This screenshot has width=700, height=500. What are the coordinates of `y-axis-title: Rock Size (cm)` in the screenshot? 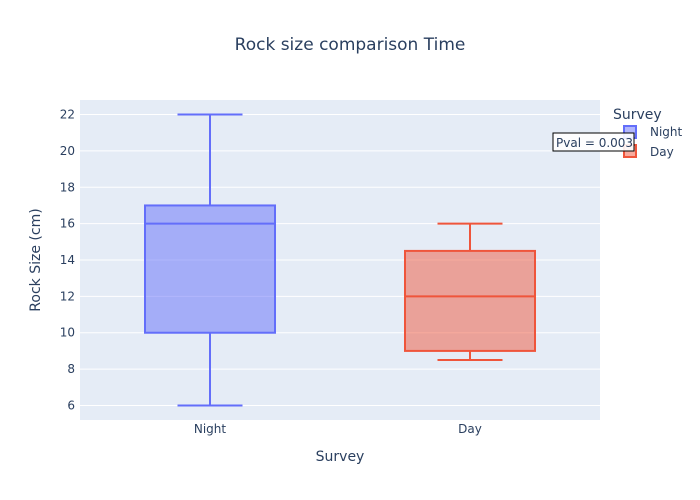 It's located at (36, 259).